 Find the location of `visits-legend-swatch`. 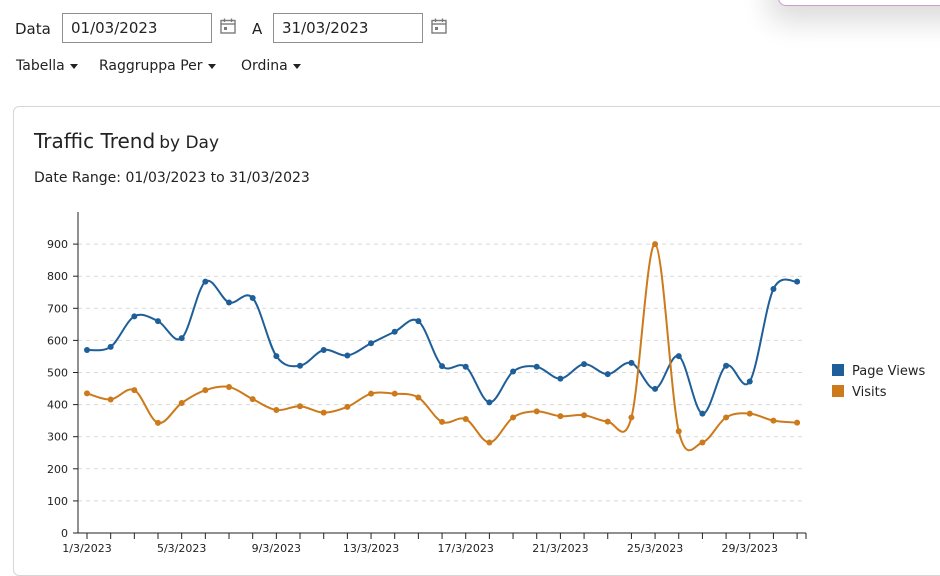

visits-legend-swatch is located at coordinates (838, 391).